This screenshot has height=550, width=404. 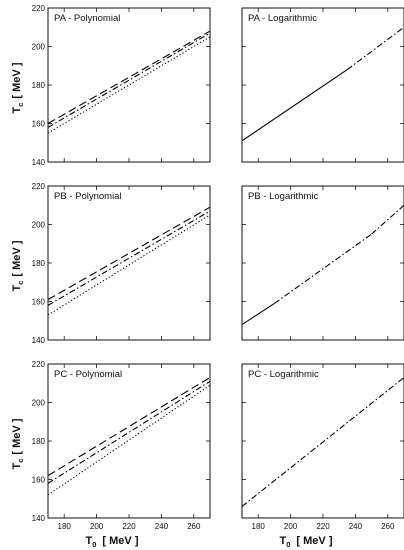 What do you see at coordinates (88, 196) in the screenshot?
I see `panel-title: PB - Polynomial` at bounding box center [88, 196].